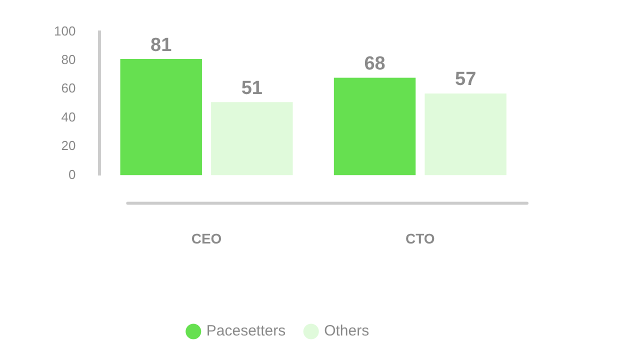  Describe the element at coordinates (72, 174) in the screenshot. I see `y-tick-label: 0` at that location.